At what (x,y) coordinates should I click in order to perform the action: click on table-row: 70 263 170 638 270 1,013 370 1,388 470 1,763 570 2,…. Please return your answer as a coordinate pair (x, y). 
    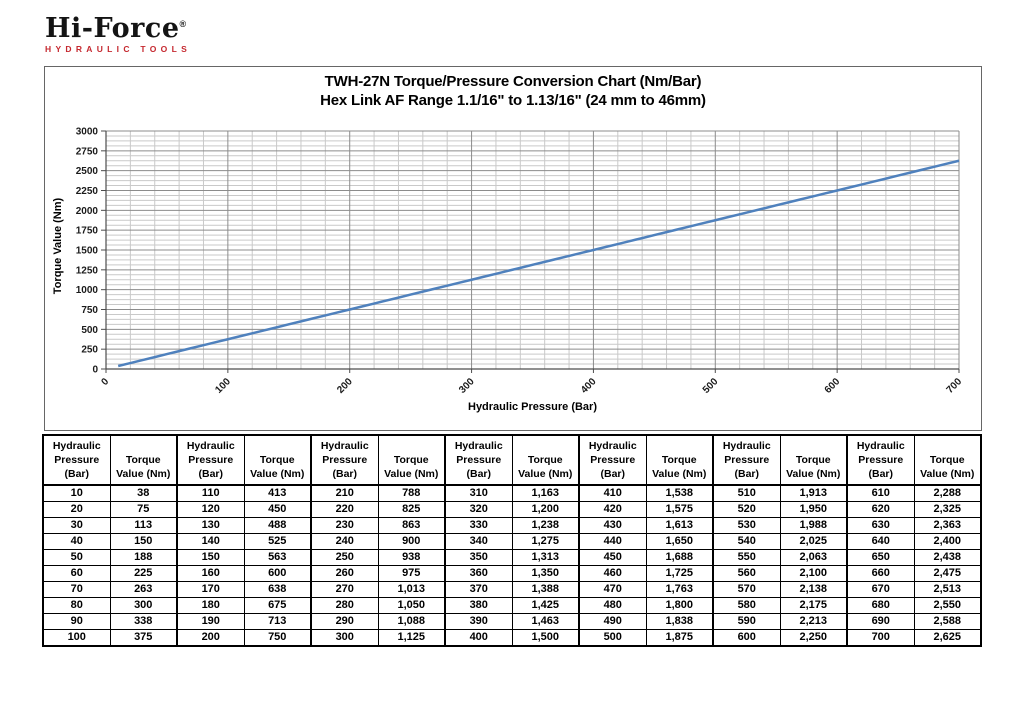
    Looking at the image, I should click on (512, 589).